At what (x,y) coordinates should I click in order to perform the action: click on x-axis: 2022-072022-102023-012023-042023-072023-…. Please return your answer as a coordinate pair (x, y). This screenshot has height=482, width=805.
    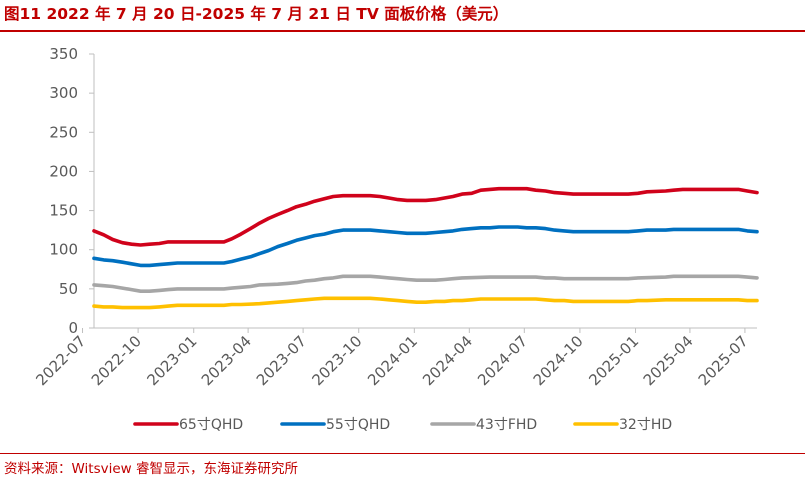
    Looking at the image, I should click on (394, 358).